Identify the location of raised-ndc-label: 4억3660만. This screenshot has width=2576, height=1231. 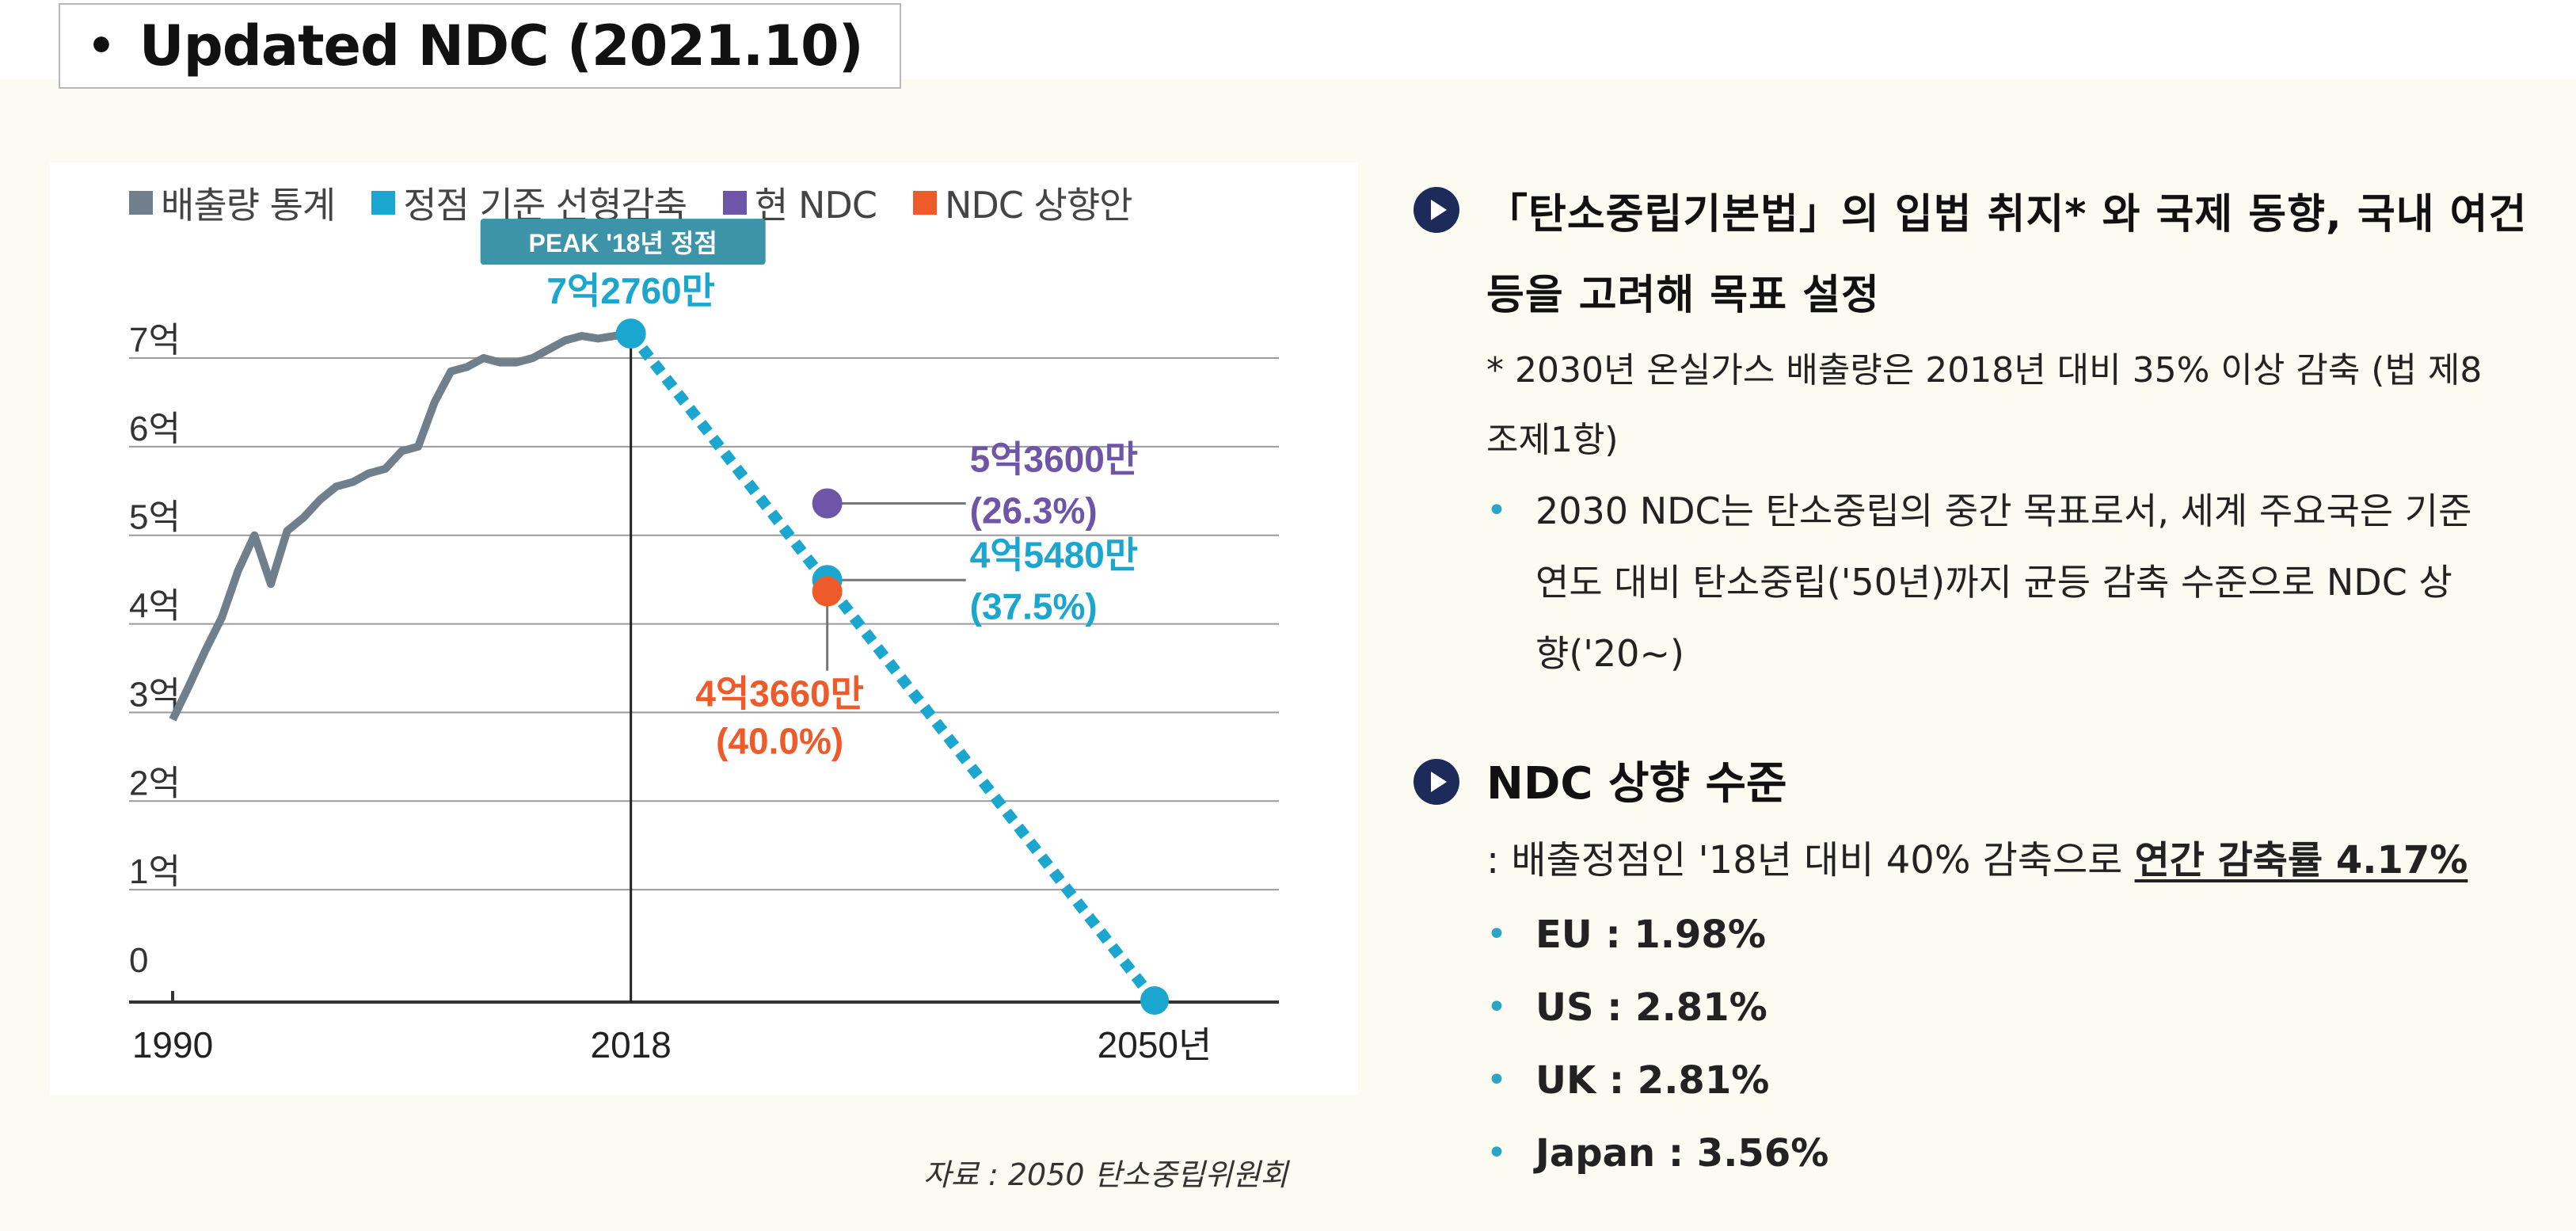
(779, 694).